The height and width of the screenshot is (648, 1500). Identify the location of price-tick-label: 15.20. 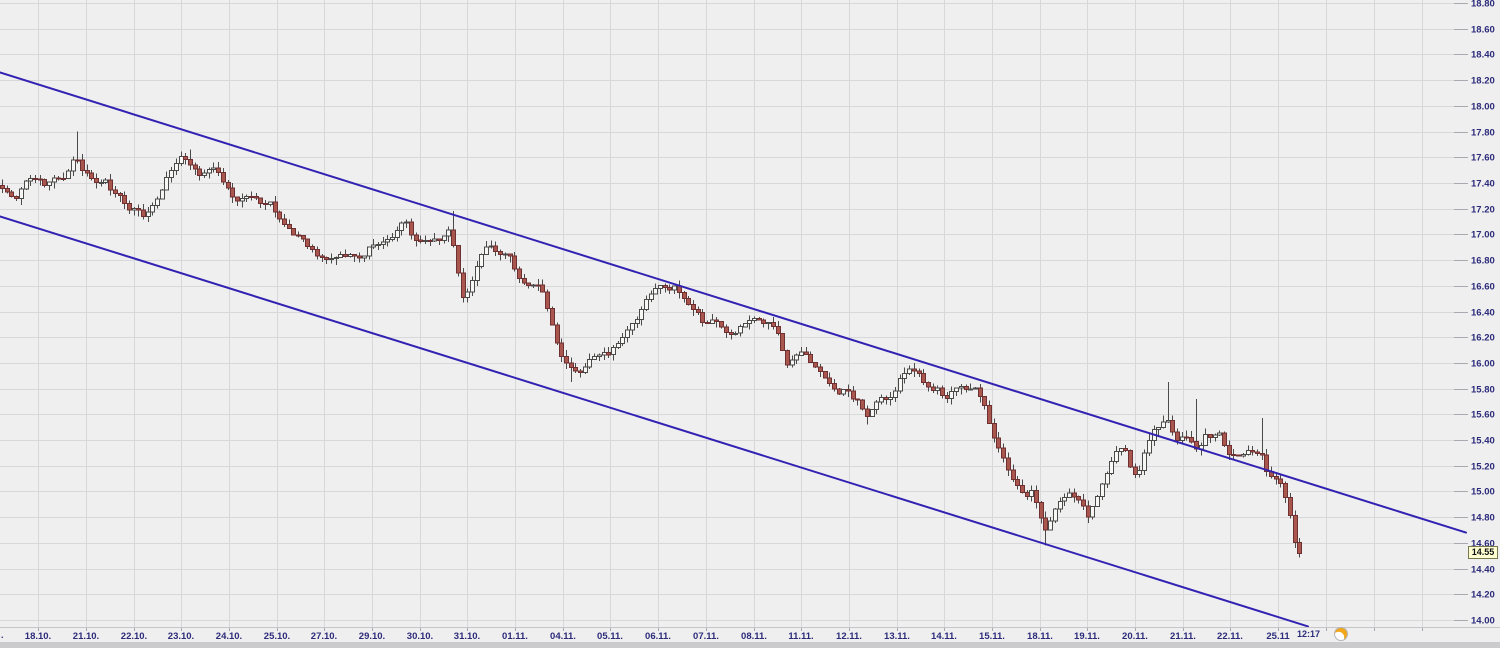
(1483, 467).